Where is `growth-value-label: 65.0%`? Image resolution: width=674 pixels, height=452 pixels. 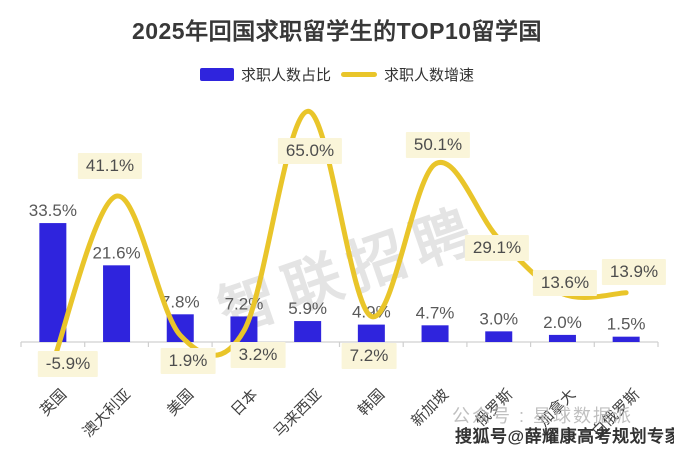 growth-value-label: 65.0% is located at coordinates (310, 151).